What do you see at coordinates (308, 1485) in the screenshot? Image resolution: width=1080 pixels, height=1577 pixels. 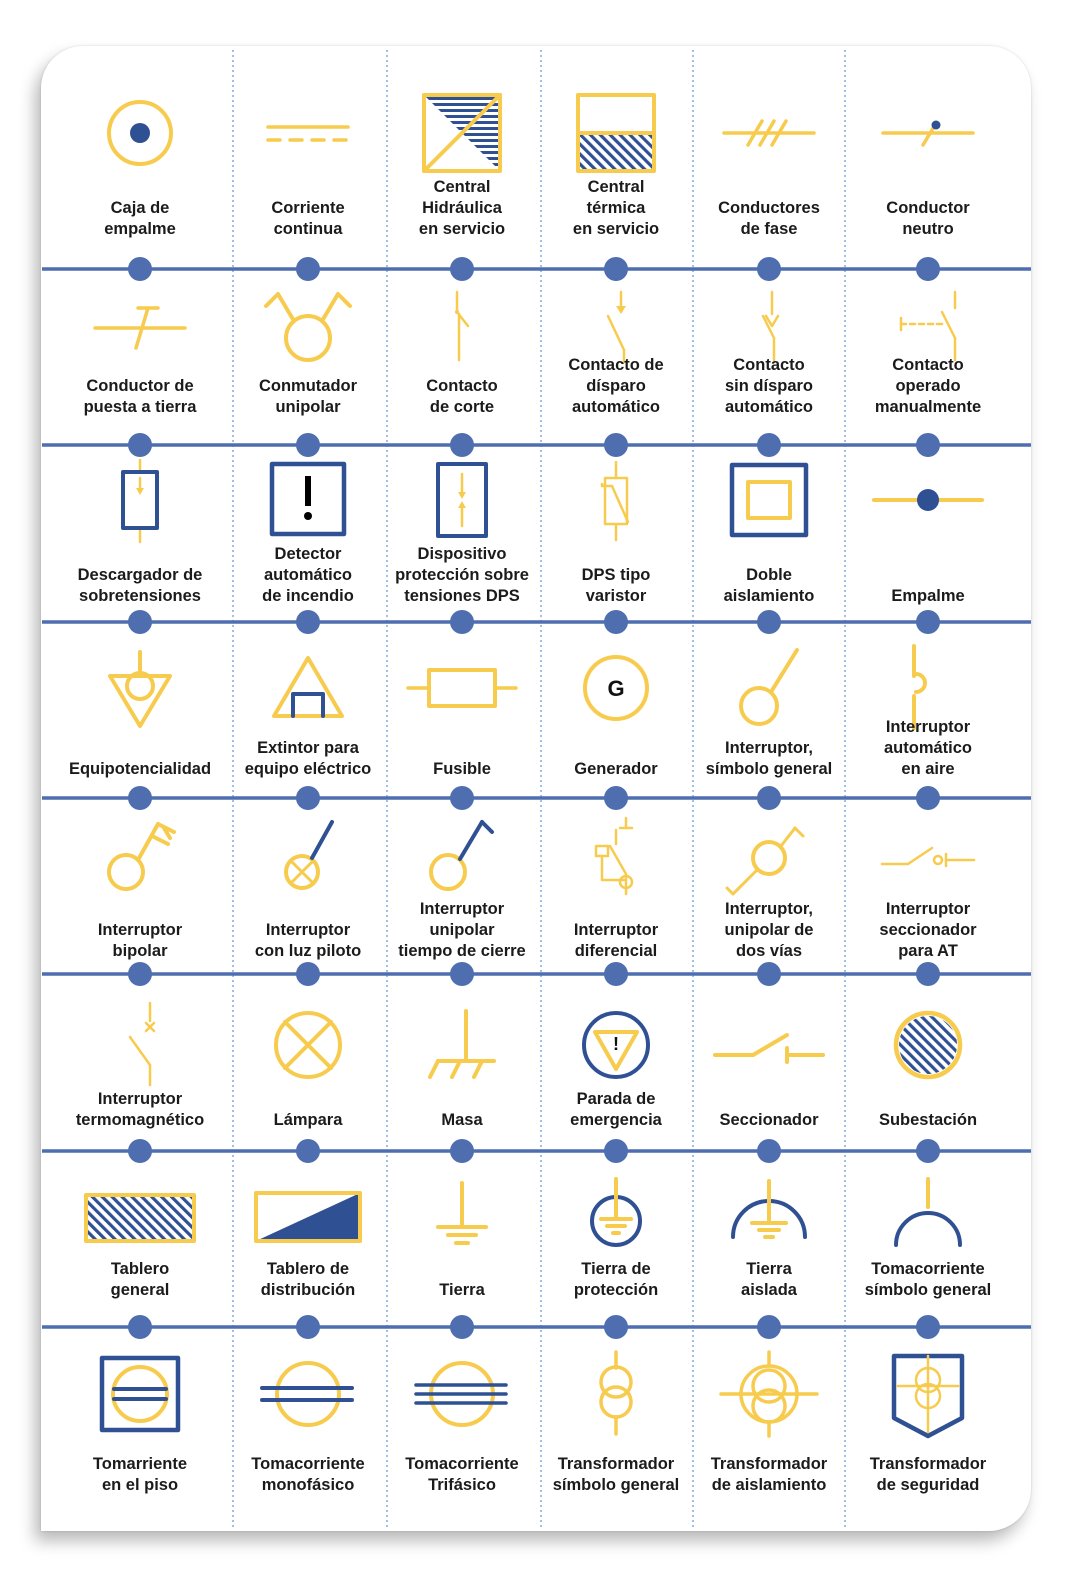 I see `label-line: monofásico` at bounding box center [308, 1485].